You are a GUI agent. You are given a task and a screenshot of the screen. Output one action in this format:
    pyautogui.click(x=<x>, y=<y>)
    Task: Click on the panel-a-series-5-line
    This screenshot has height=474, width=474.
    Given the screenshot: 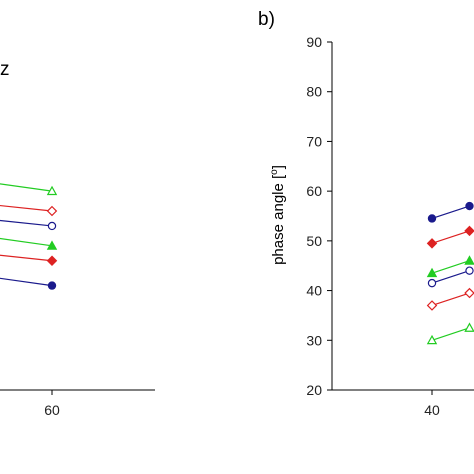 What is the action you would take?
    pyautogui.click(x=26, y=258)
    